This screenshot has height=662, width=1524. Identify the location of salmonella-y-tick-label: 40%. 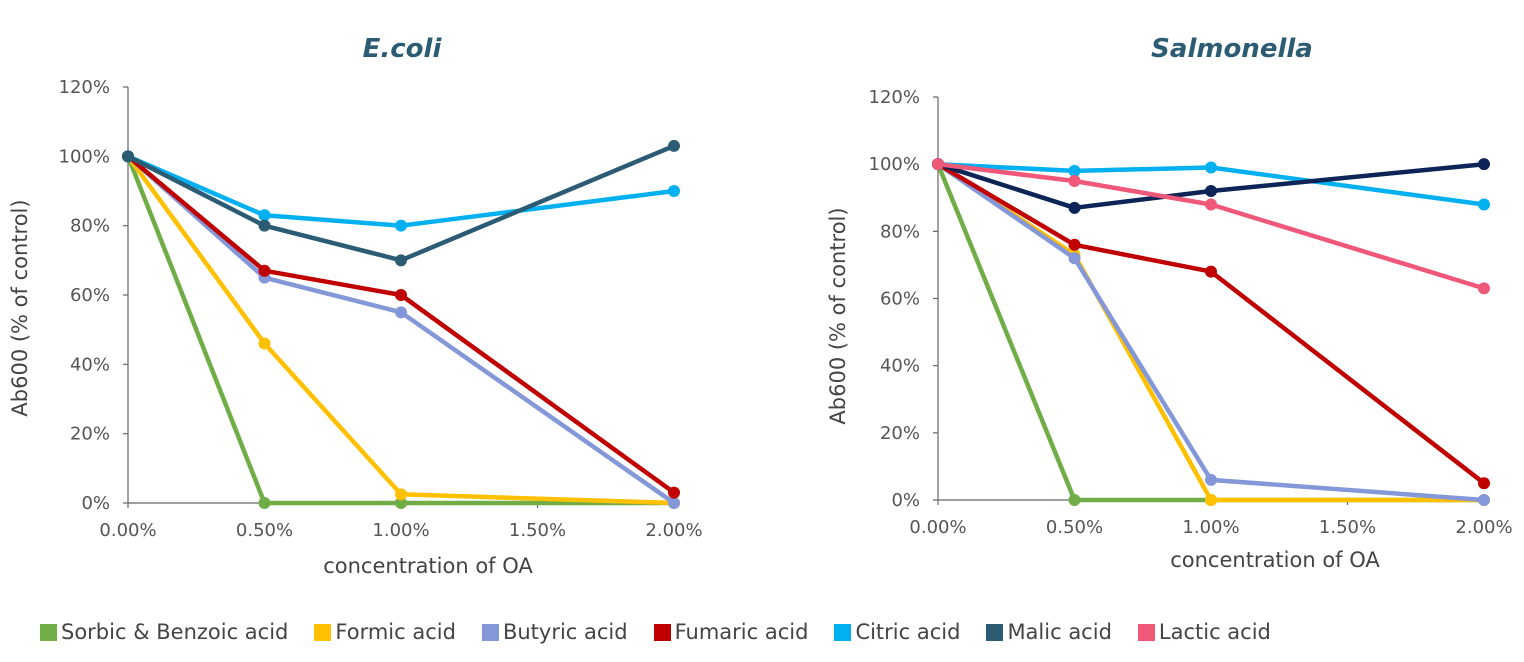
(900, 366).